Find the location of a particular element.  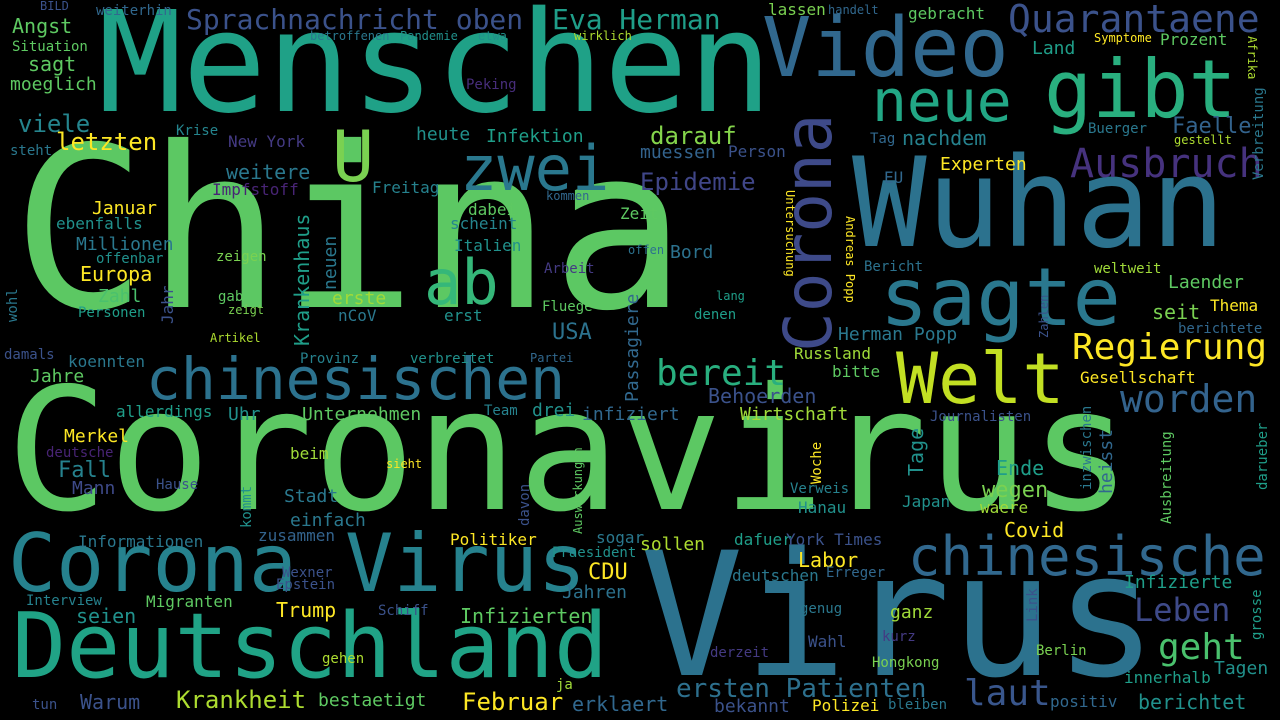

word-bericht: Bericht is located at coordinates (894, 267).